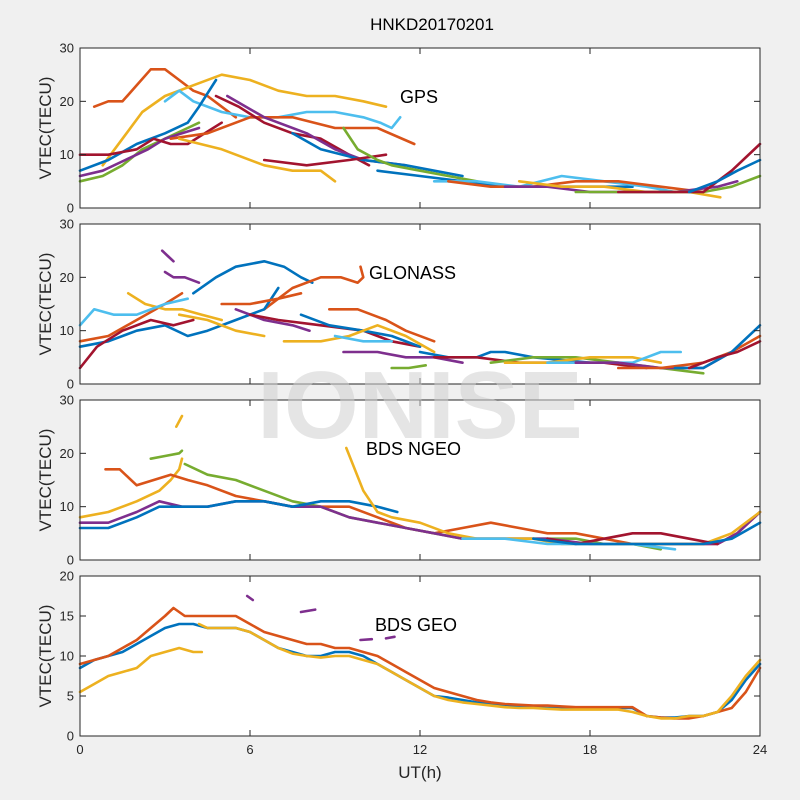 Image resolution: width=800 pixels, height=800 pixels. Describe the element at coordinates (420, 749) in the screenshot. I see `x-tick-label: 12` at that location.